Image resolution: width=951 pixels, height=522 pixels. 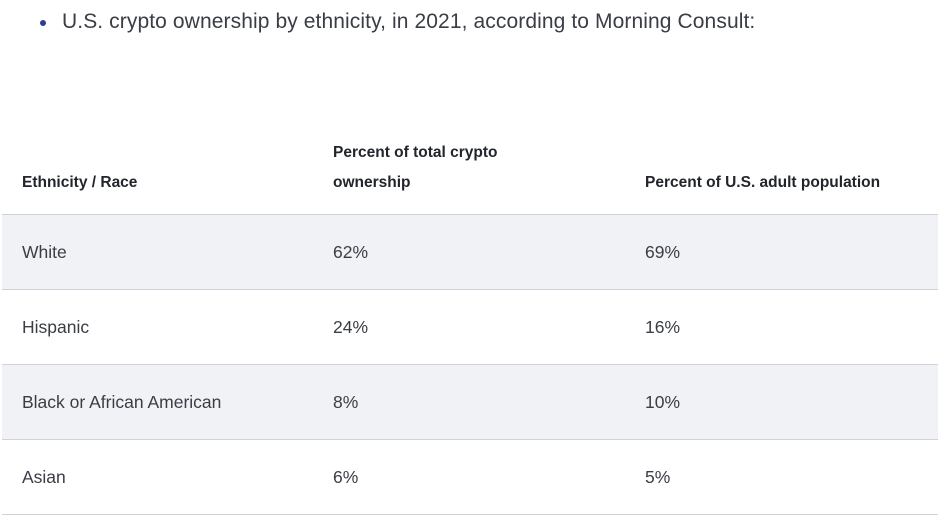 What do you see at coordinates (157, 327) in the screenshot?
I see `cell-ethnicity: Hispanic` at bounding box center [157, 327].